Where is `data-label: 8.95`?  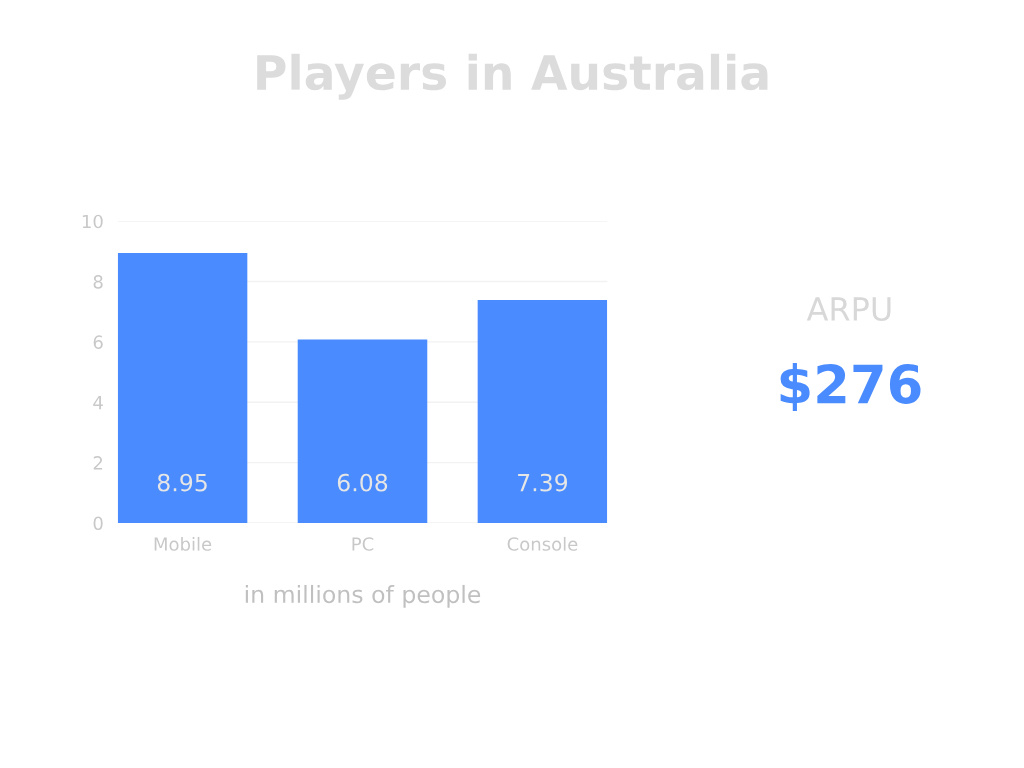
data-label: 8.95 is located at coordinates (182, 482).